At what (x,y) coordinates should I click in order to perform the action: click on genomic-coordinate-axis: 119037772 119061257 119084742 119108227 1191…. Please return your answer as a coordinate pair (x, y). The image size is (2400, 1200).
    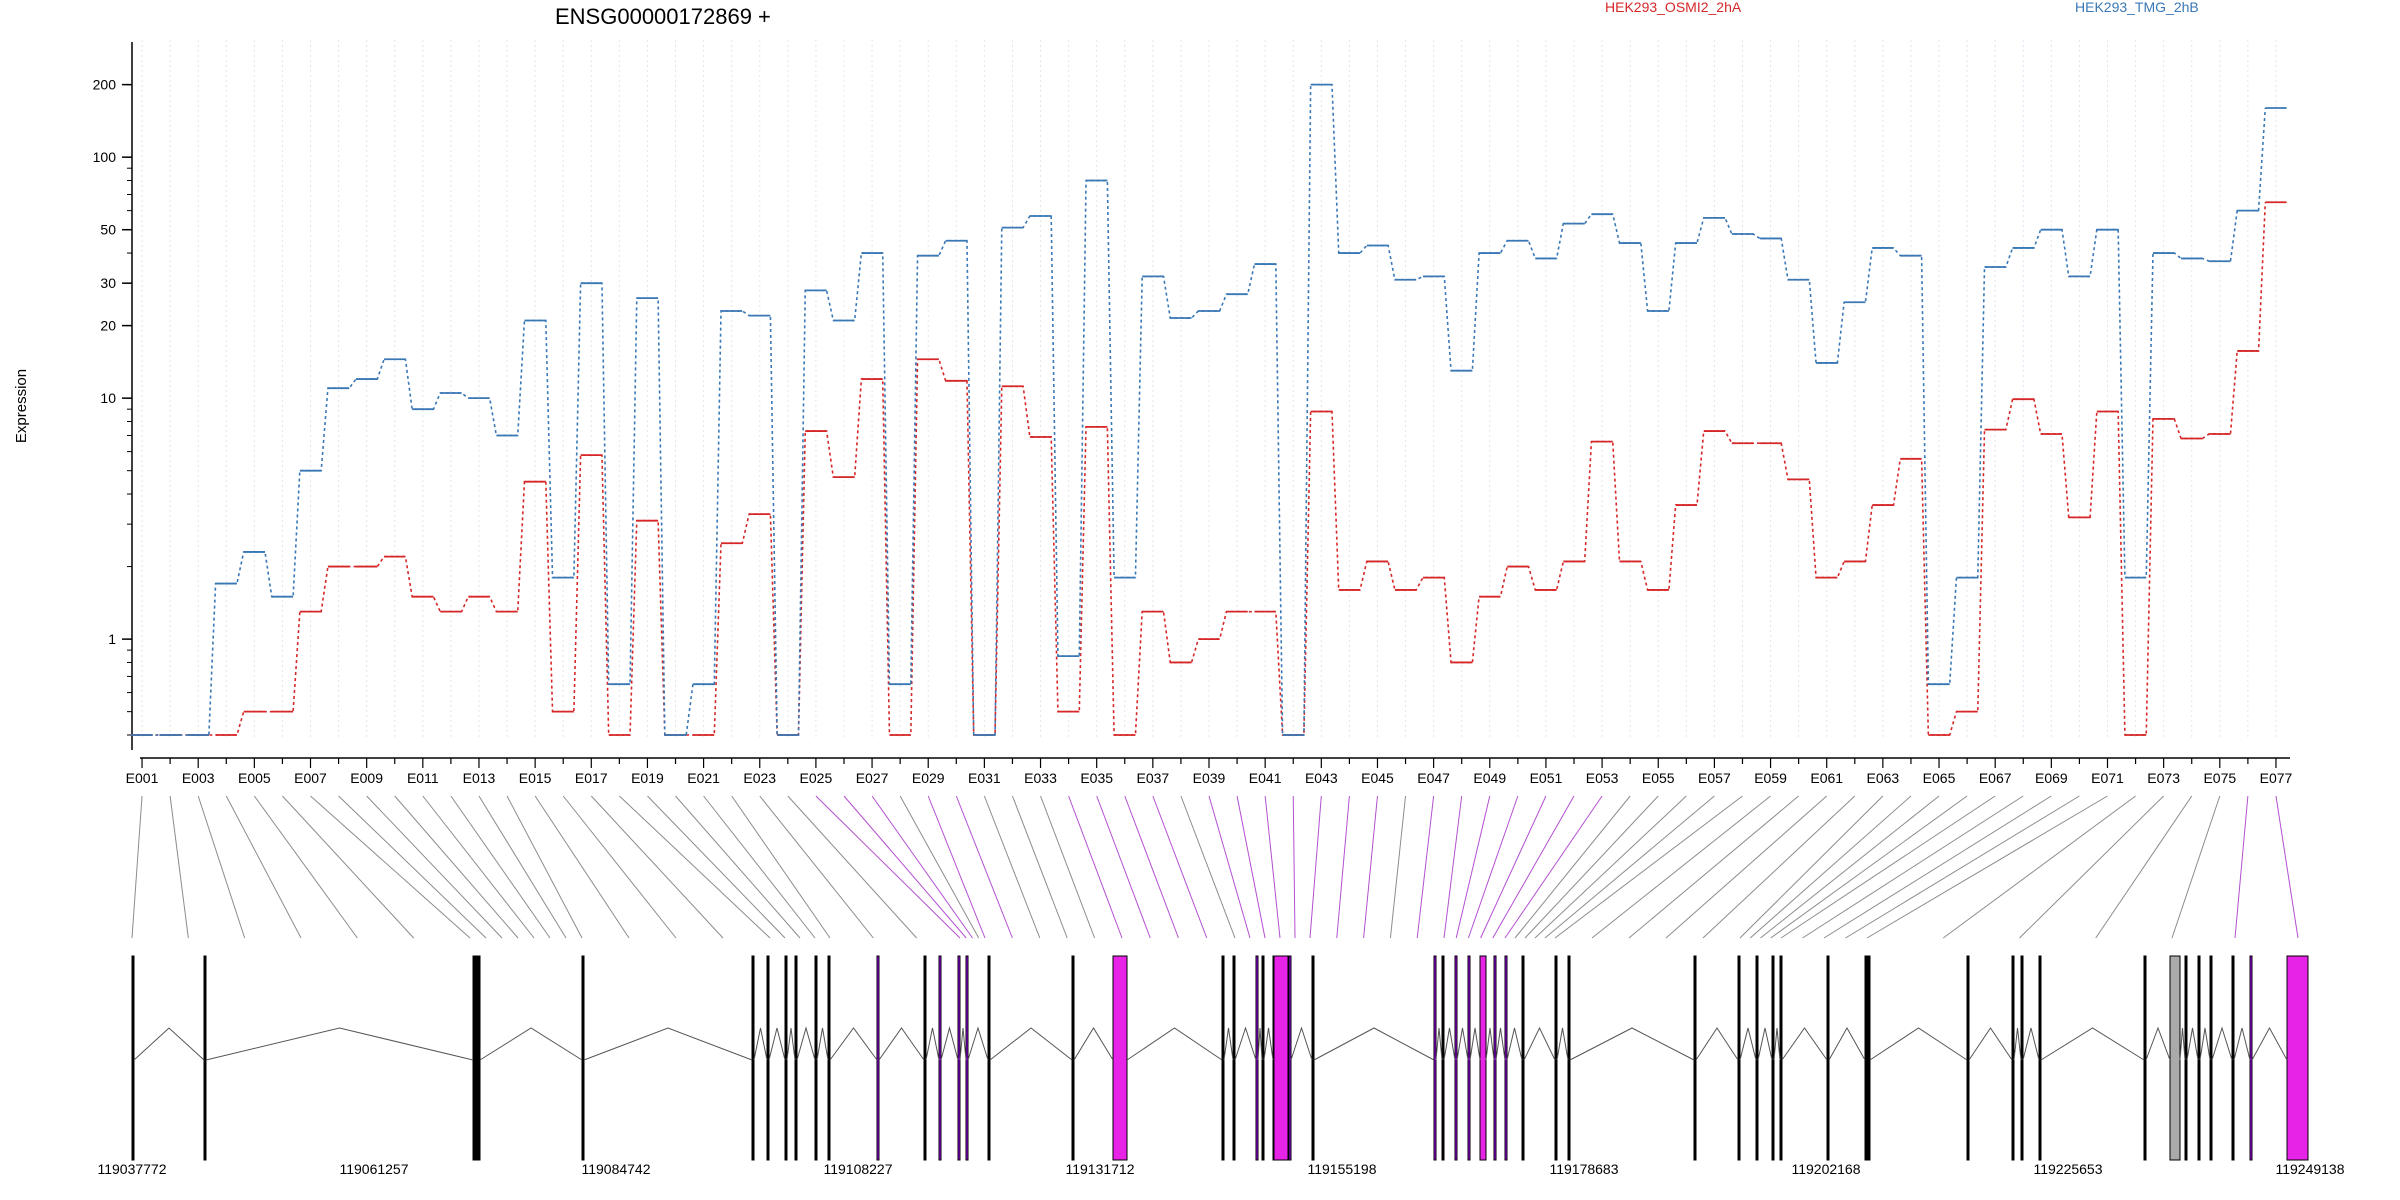
    Looking at the image, I should click on (1220, 1169).